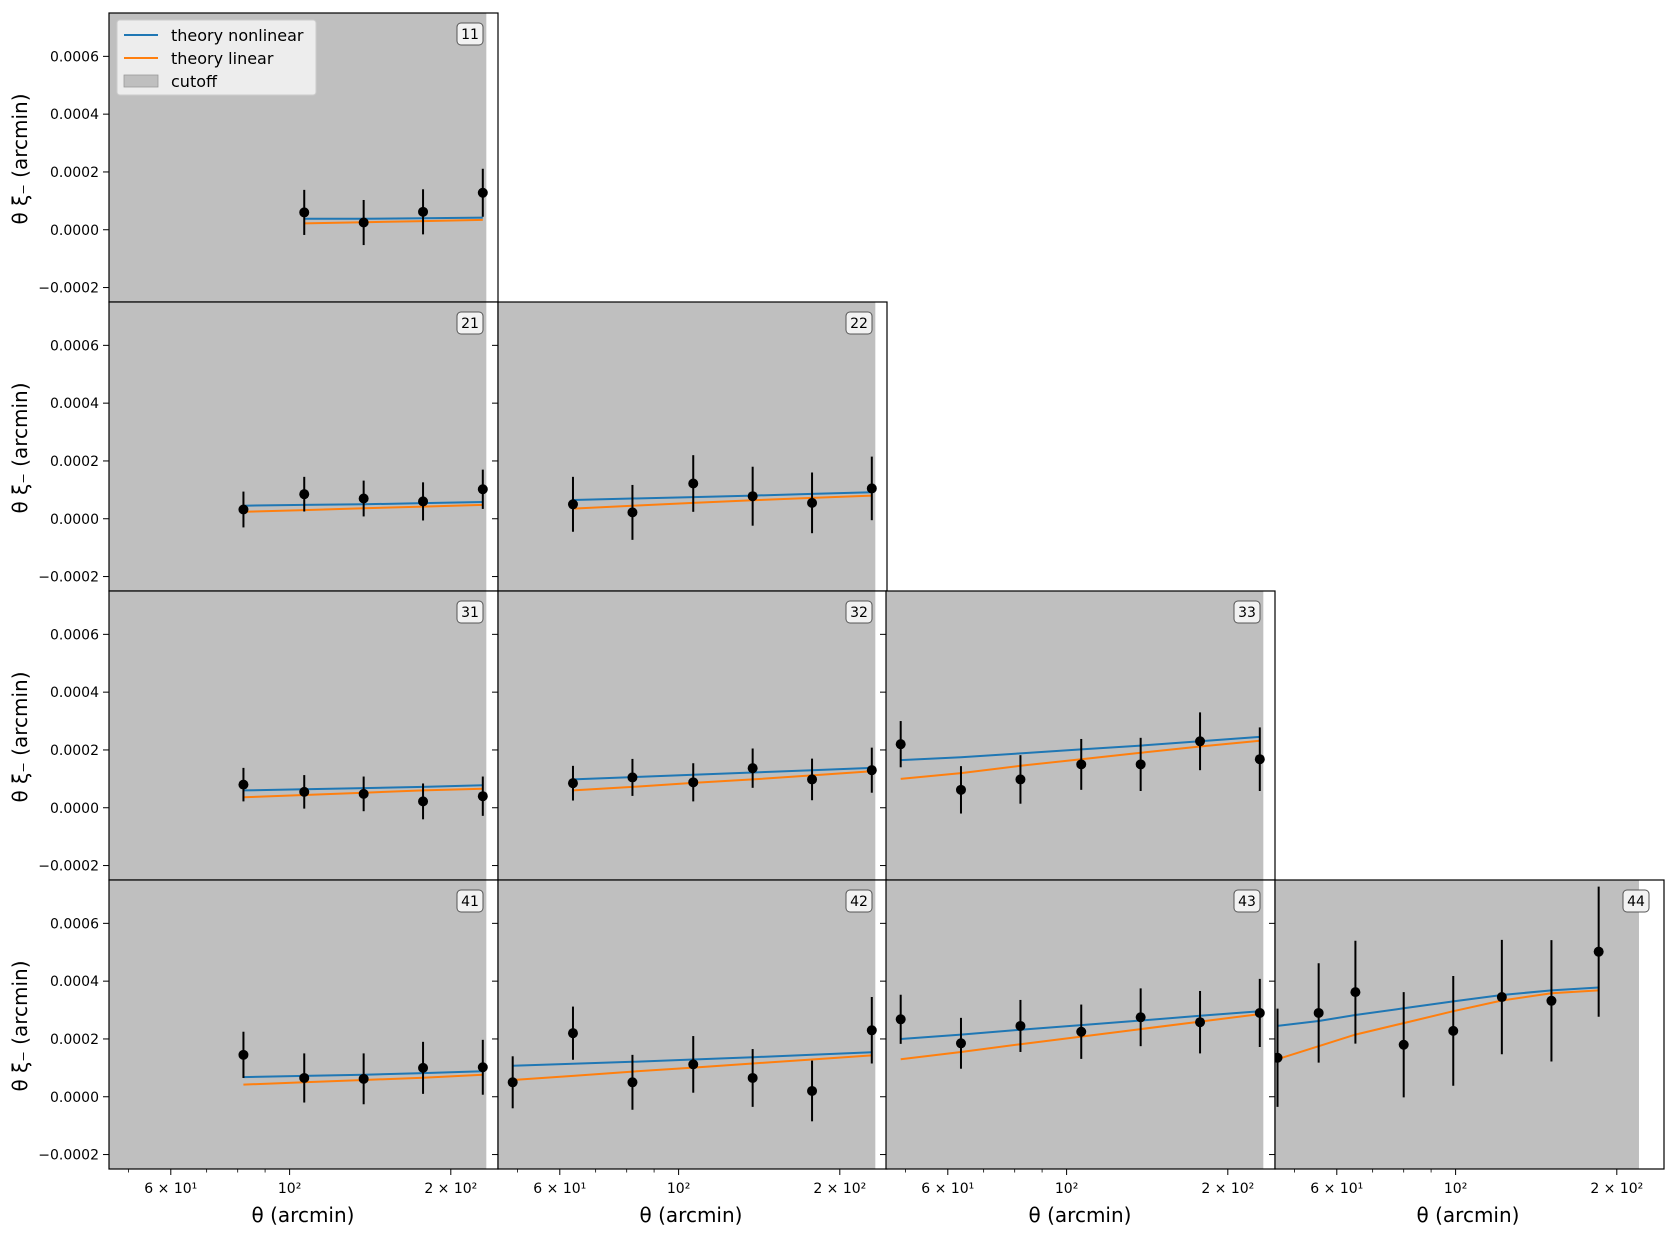 The image size is (1672, 1235). What do you see at coordinates (141, 81) in the screenshot?
I see `legend-swatch-cutoff` at bounding box center [141, 81].